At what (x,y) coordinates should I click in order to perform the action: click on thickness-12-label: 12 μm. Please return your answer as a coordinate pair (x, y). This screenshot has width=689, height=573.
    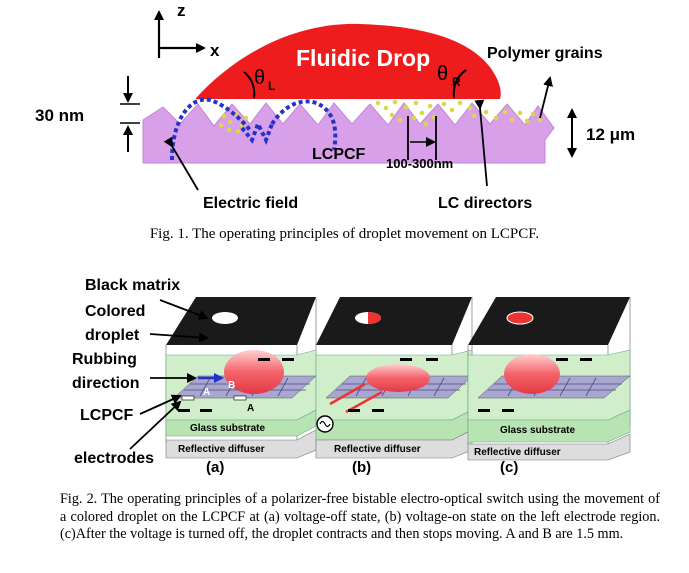
    Looking at the image, I should click on (610, 134).